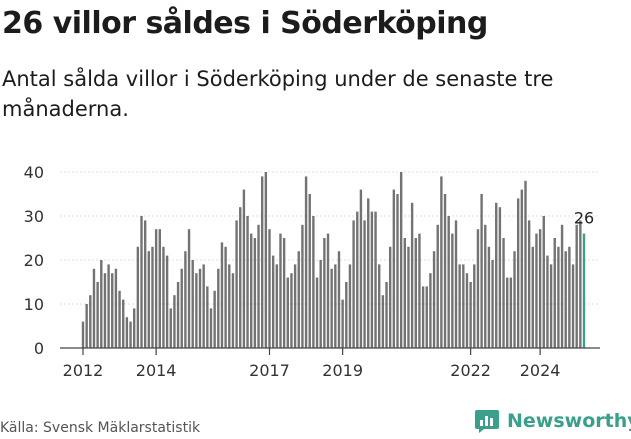 Image resolution: width=631 pixels, height=439 pixels. I want to click on x-tick-label: 2019, so click(342, 370).